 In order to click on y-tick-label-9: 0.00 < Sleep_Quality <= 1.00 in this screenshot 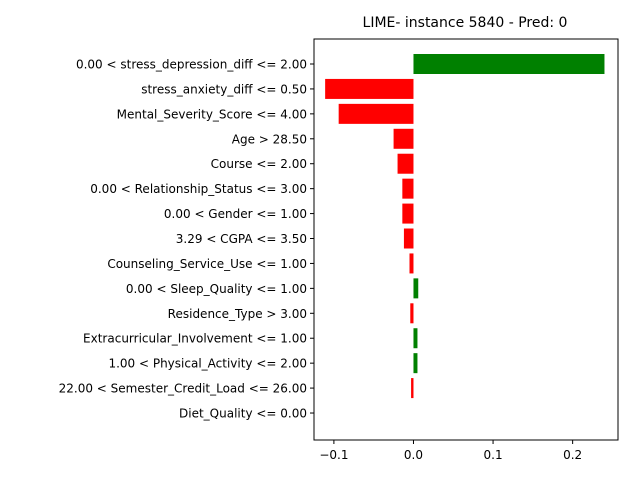, I will do `click(216, 289)`.